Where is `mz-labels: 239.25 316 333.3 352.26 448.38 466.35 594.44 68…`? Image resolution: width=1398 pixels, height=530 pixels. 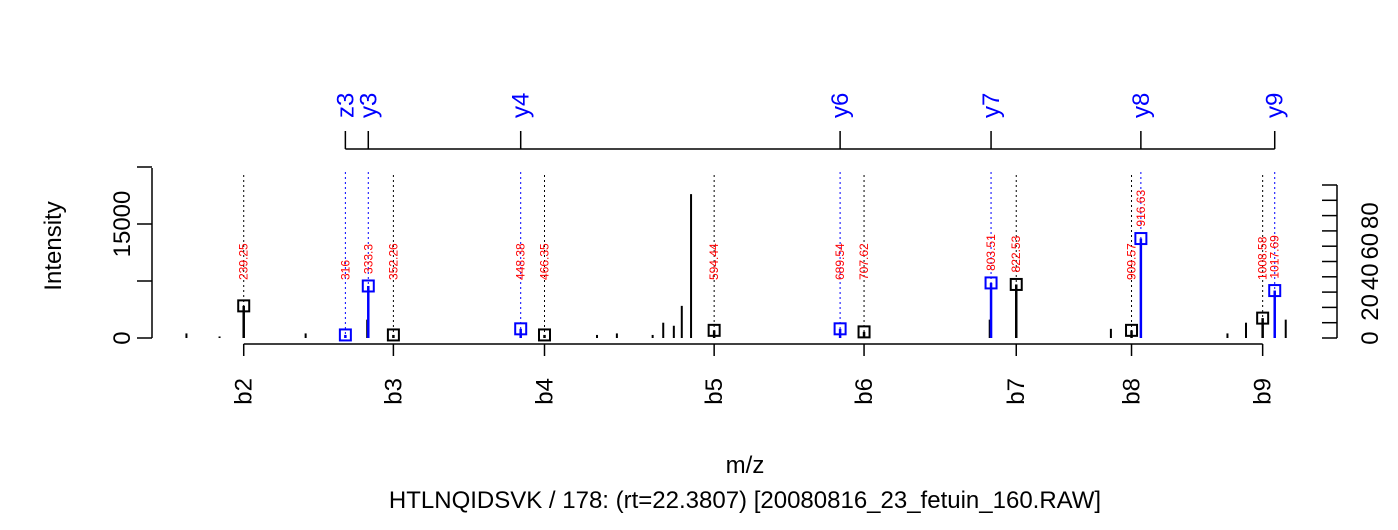
mz-labels: 239.25 316 333.3 352.26 448.38 466.35 594.44 68… is located at coordinates (759, 235).